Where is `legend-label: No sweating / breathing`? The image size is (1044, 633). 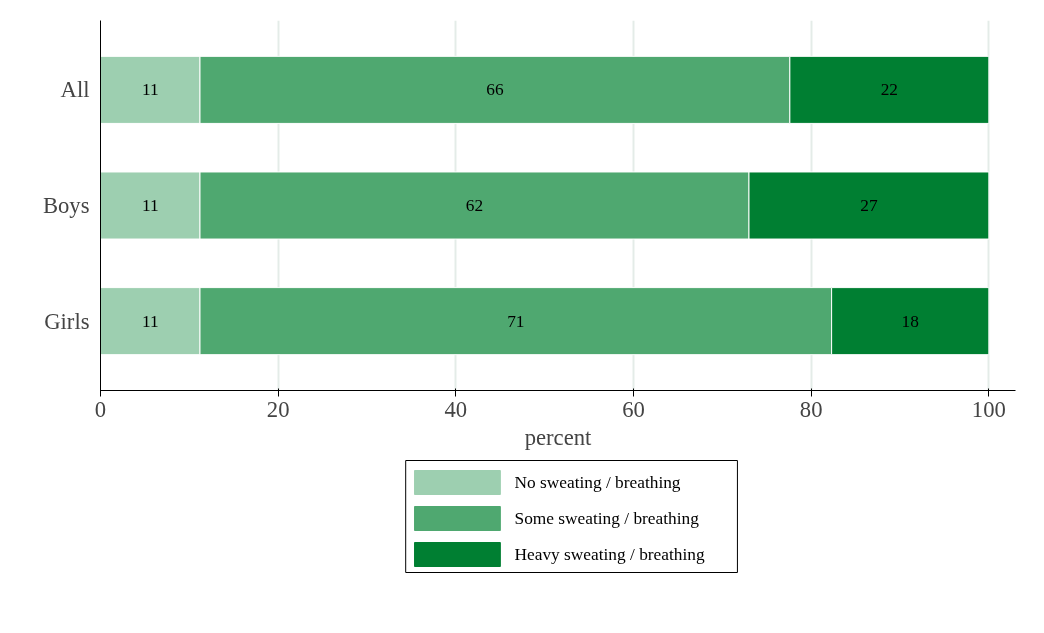 legend-label: No sweating / breathing is located at coordinates (597, 482).